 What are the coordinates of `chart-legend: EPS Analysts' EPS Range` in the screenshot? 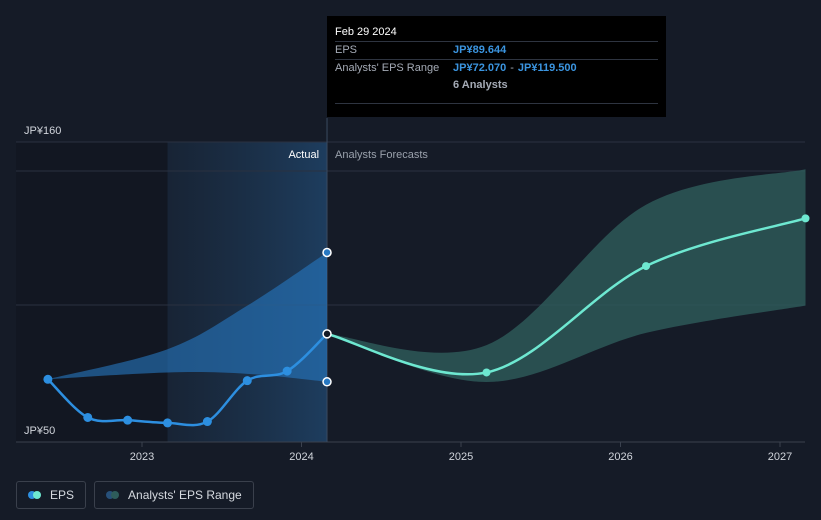 It's located at (135, 495).